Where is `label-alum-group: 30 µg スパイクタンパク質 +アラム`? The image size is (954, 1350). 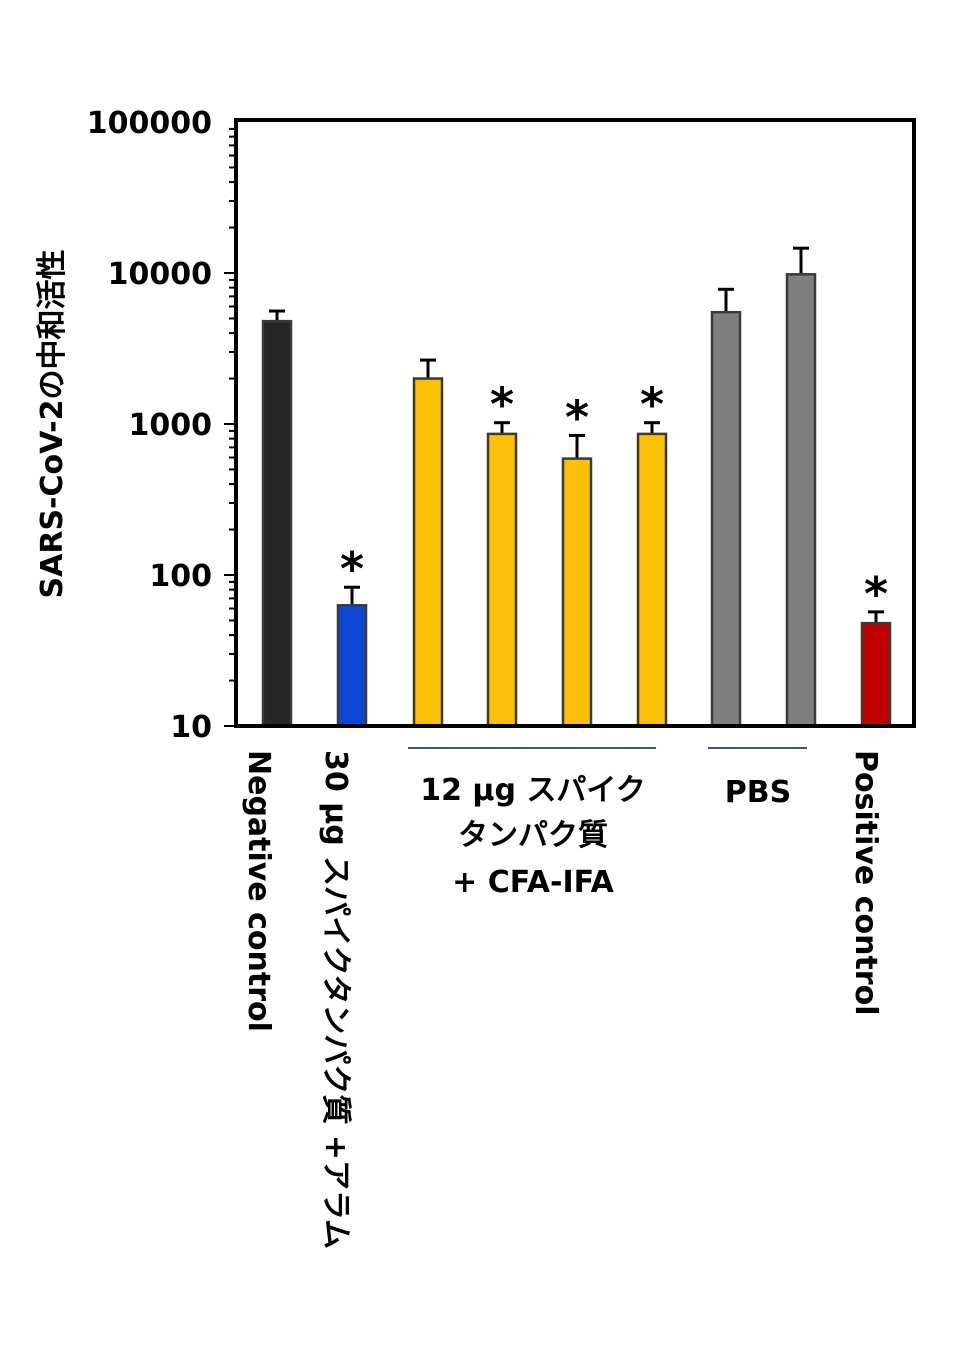
label-alum-group: 30 µg スパイクタンパク質 +アラム is located at coordinates (335, 999).